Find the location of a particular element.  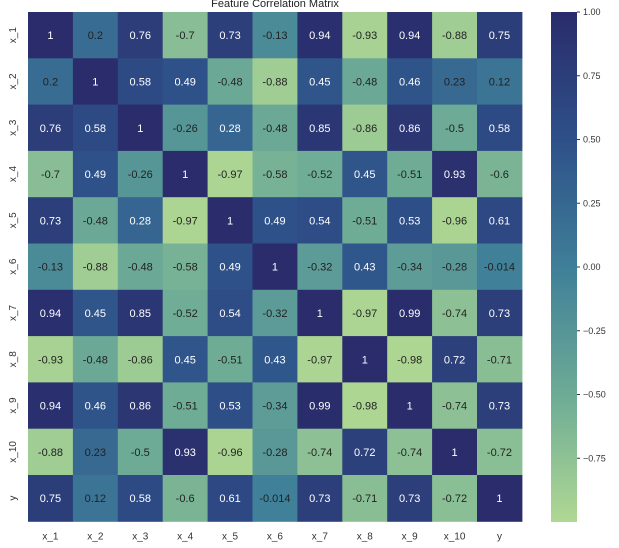

heatmap-cell-value: -0.13 is located at coordinates (50, 268).